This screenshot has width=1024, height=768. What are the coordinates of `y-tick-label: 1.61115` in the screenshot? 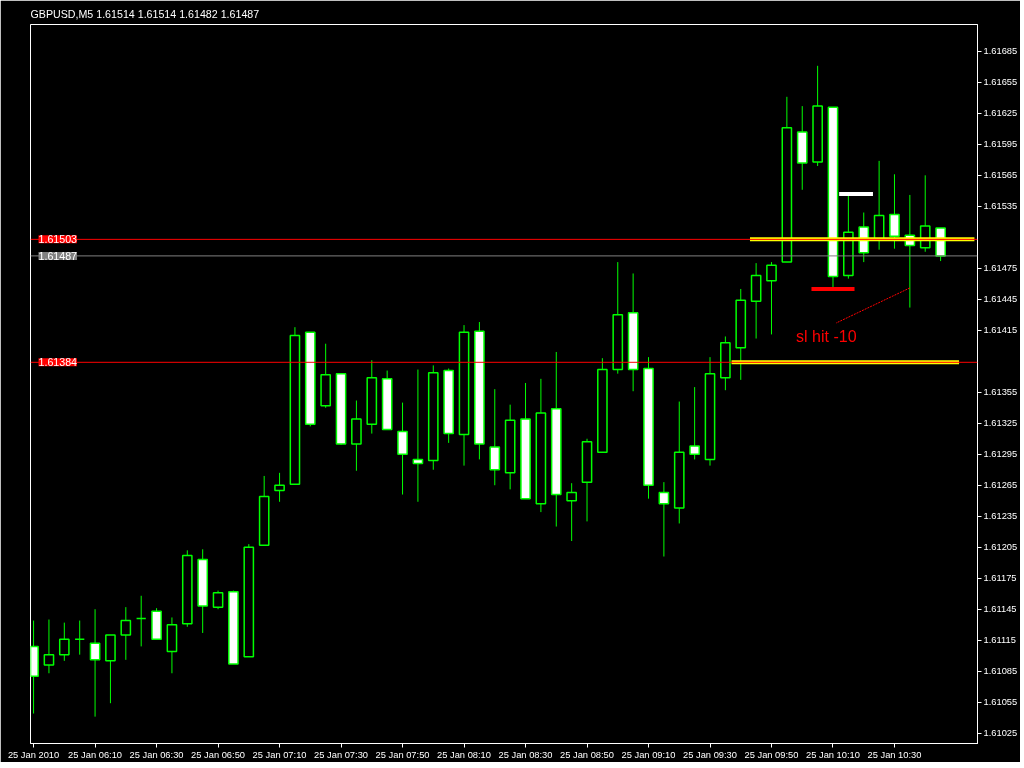 It's located at (999, 640).